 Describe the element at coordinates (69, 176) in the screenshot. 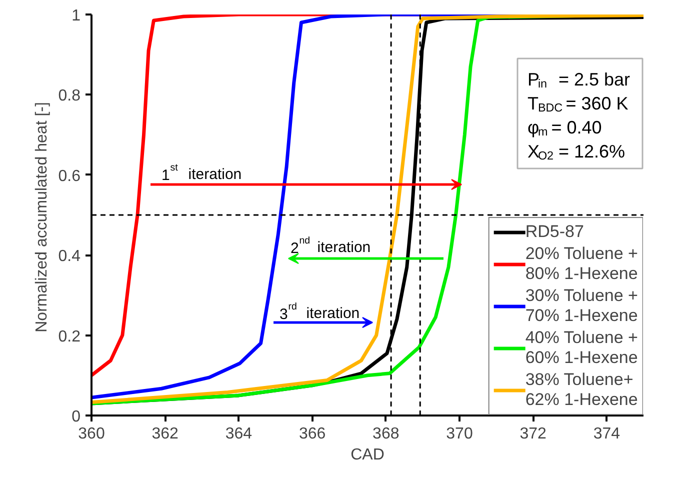

I see `y-tick-label: 0.6` at that location.